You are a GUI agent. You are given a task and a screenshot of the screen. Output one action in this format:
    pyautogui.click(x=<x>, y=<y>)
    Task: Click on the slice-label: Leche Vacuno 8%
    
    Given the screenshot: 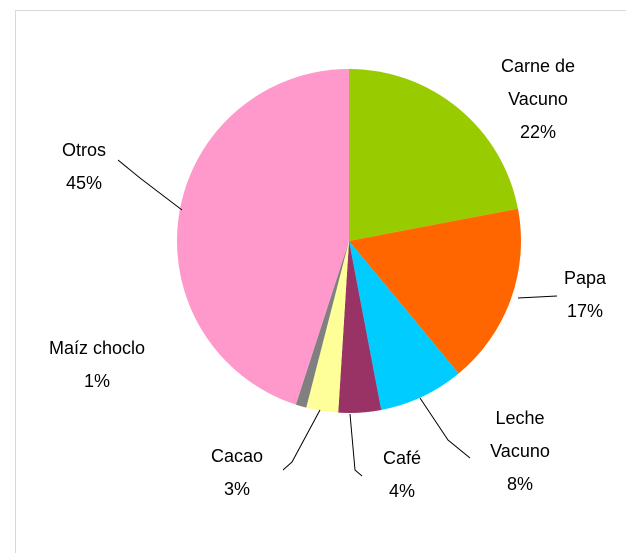 What is the action you would take?
    pyautogui.click(x=520, y=451)
    